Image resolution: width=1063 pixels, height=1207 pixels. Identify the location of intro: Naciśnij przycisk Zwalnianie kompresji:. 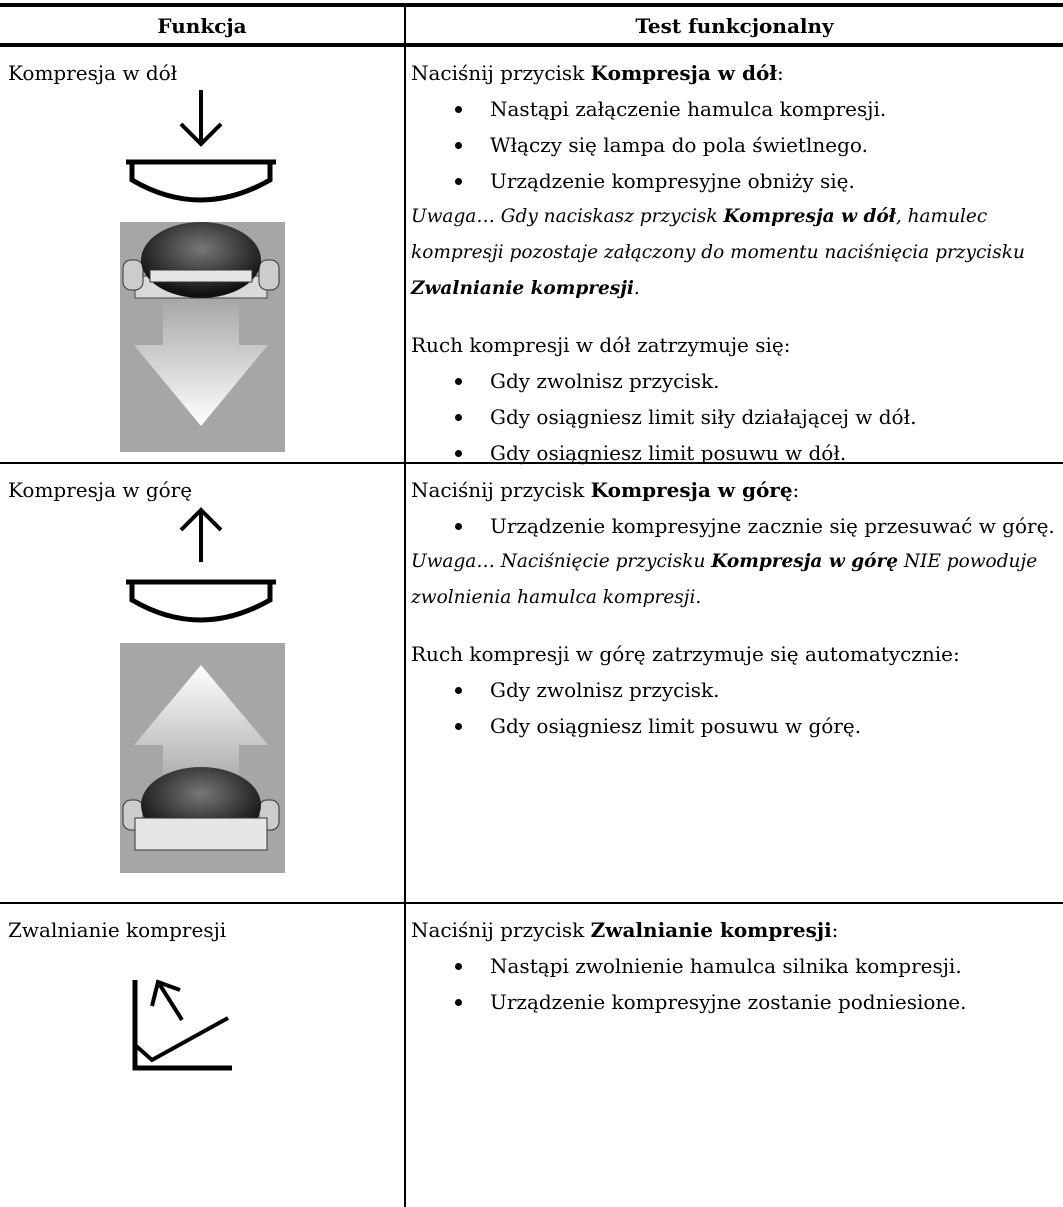
(733, 930).